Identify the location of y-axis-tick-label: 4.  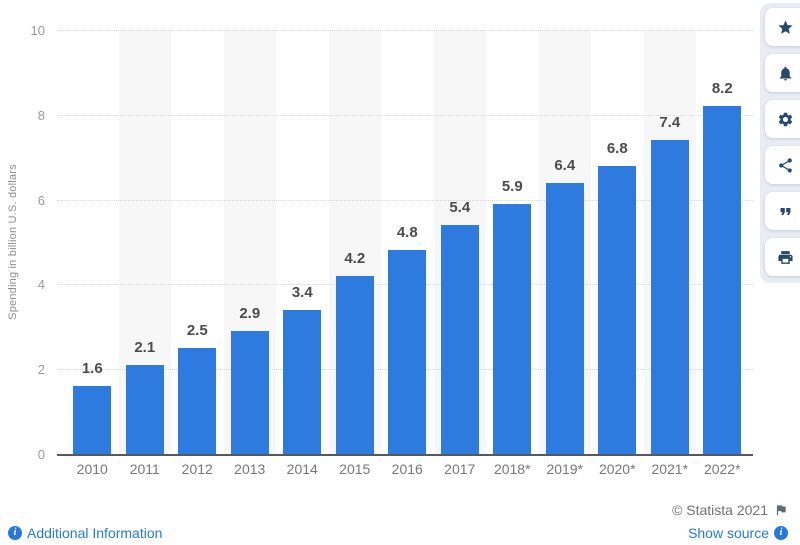
(41, 285).